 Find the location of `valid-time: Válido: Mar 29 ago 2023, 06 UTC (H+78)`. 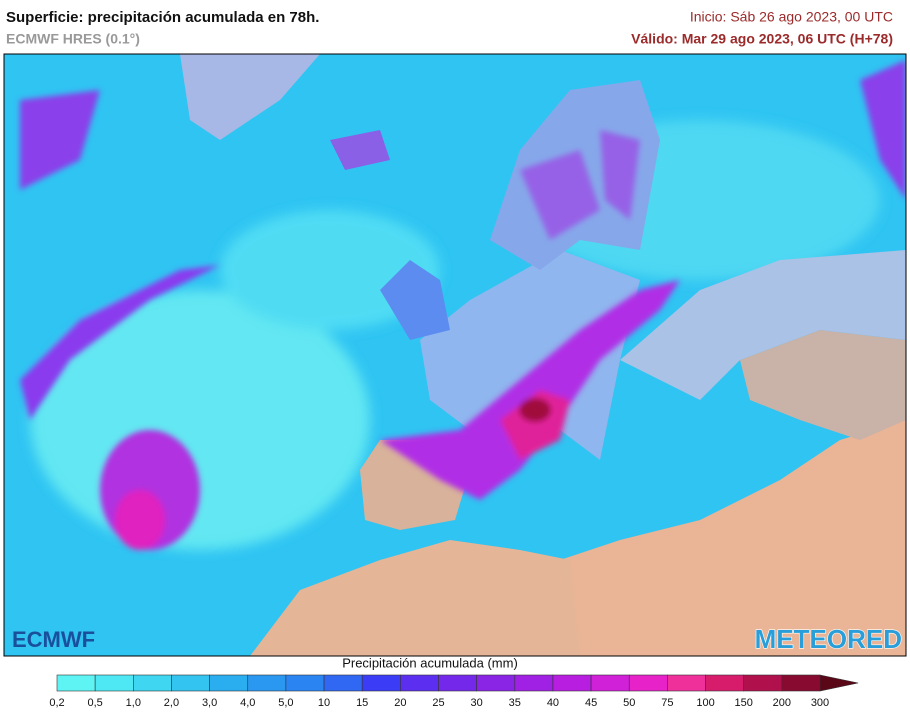

valid-time: Válido: Mar 29 ago 2023, 06 UTC (H+78) is located at coordinates (762, 39).